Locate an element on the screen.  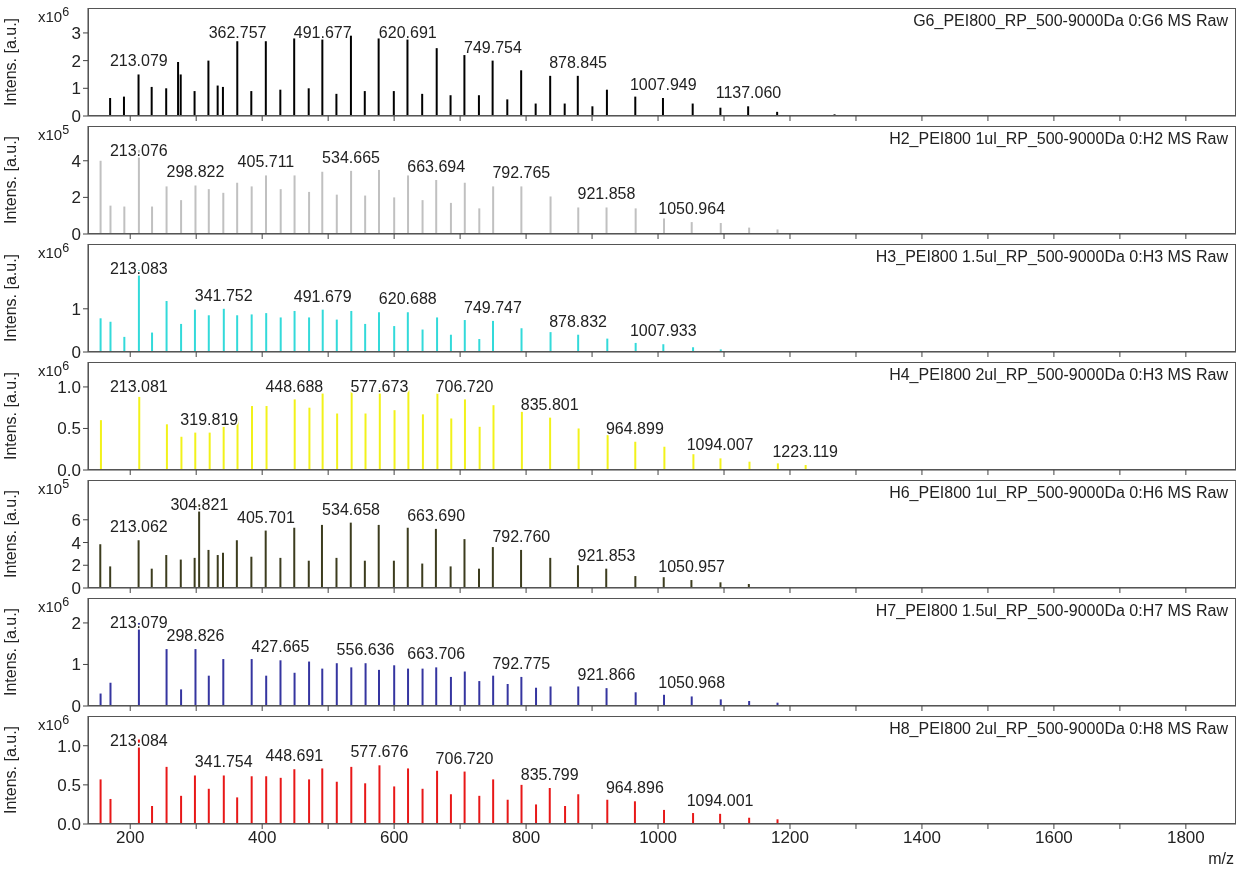
chart-title: H8_PEI800 2ul_RP_500-9000Da 0:H8 MS Raw is located at coordinates (1058, 729).